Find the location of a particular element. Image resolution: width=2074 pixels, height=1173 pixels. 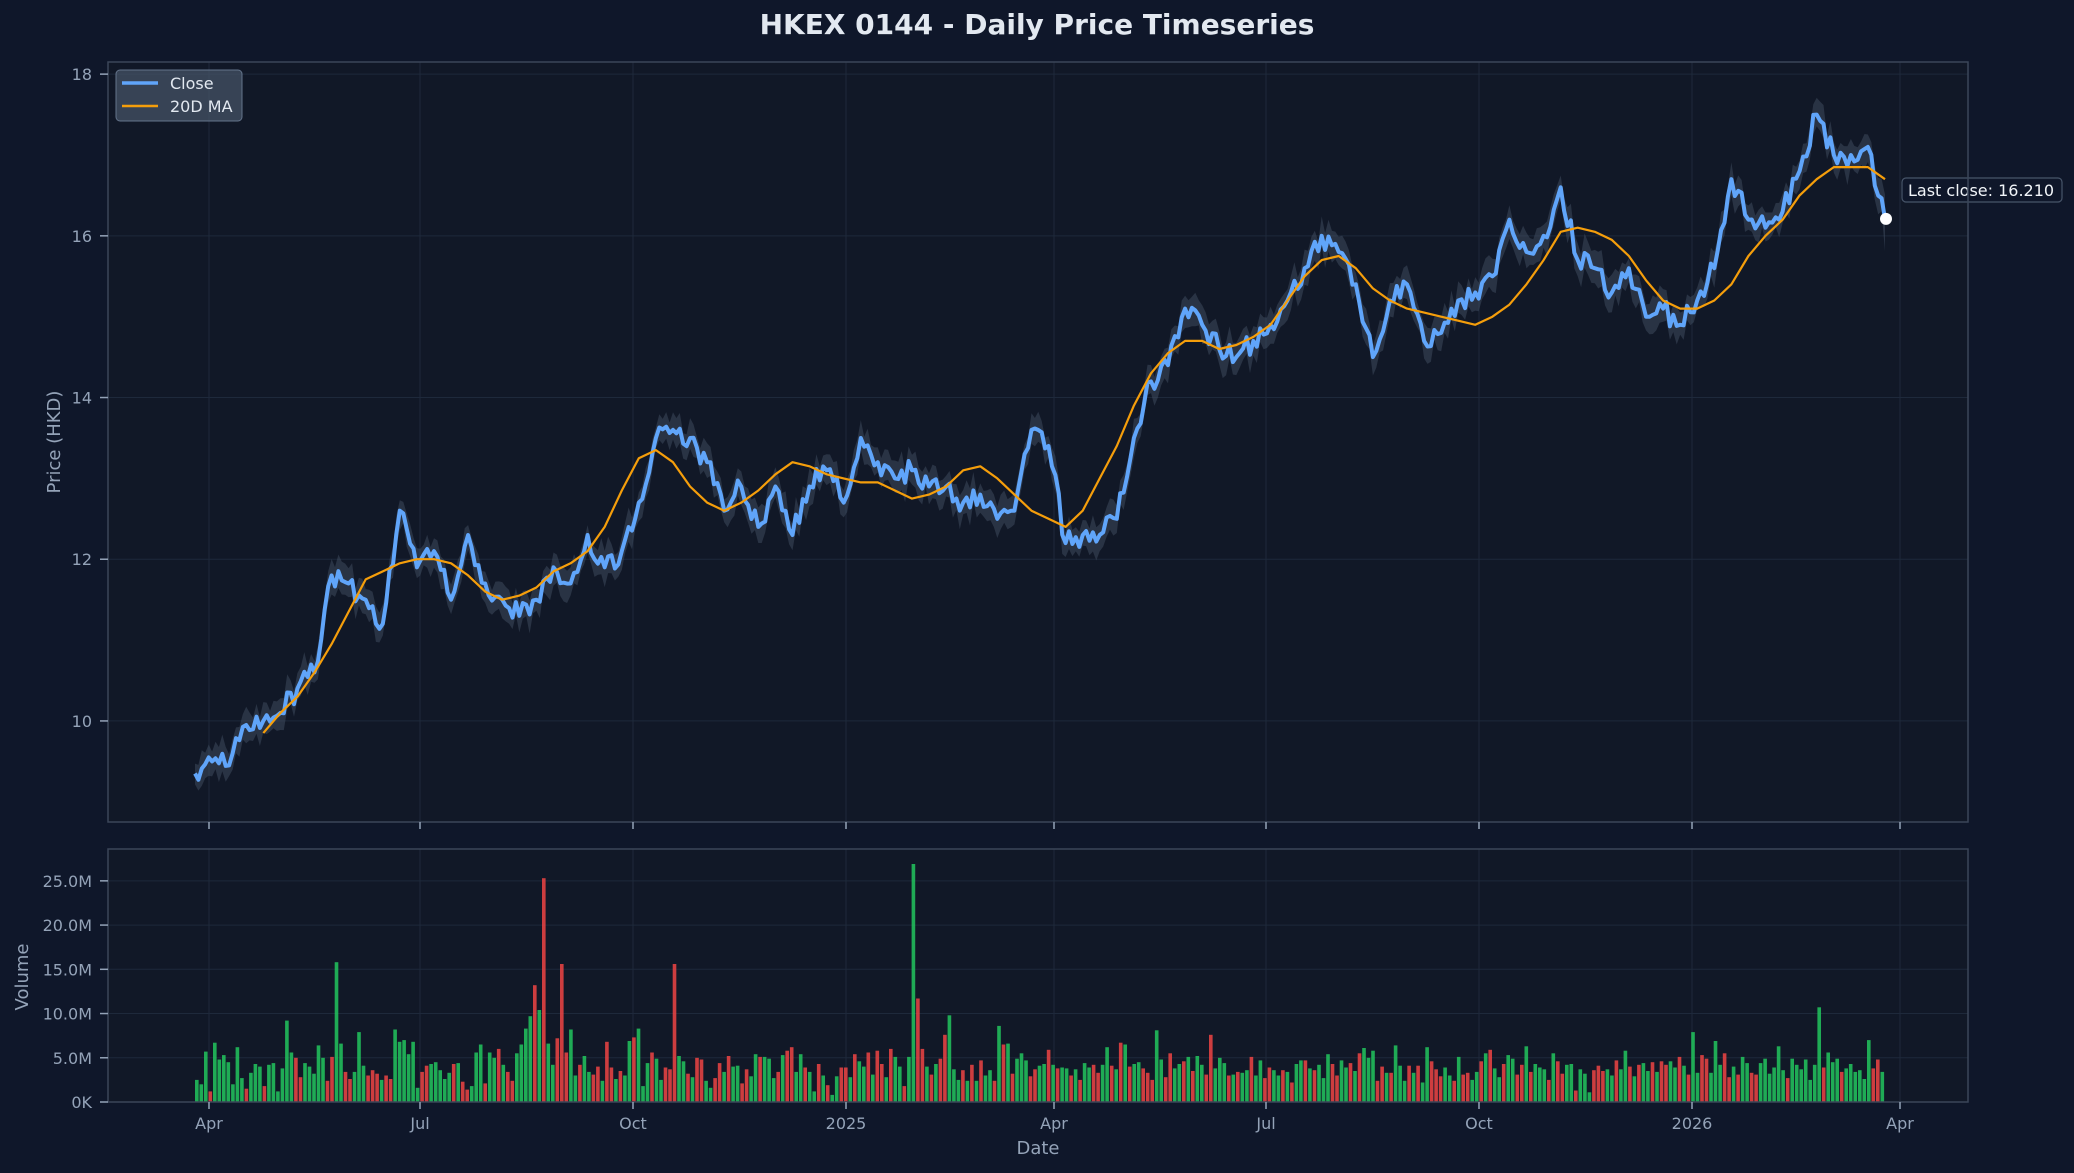

x-tick-label: Jul is located at coordinates (419, 1123).